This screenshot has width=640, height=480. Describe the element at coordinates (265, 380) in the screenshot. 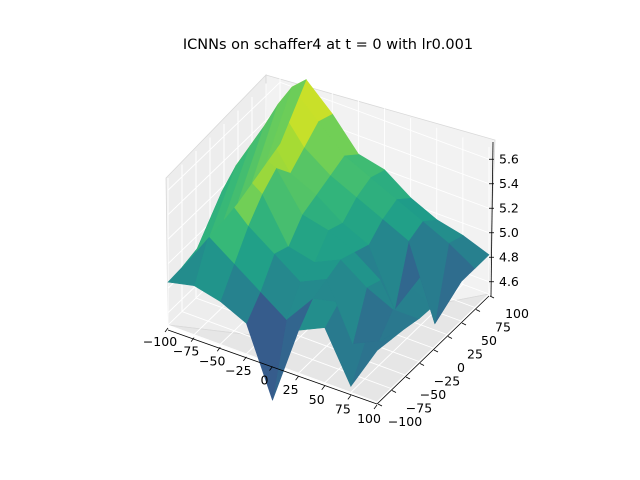

I see `x-tick-label: 0` at that location.